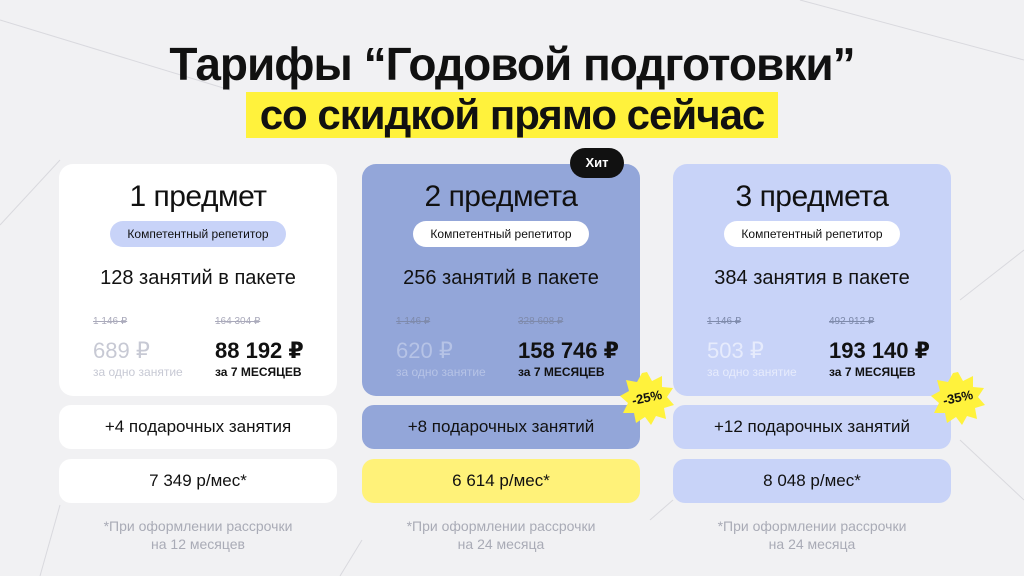 The width and height of the screenshot is (1024, 576). Describe the element at coordinates (735, 350) in the screenshot. I see `price-per-lesson: 503 ₽` at that location.